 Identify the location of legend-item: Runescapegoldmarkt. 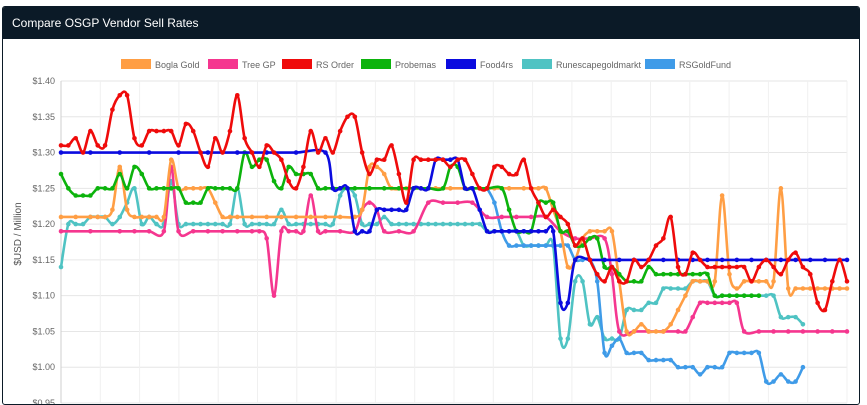
(582, 64).